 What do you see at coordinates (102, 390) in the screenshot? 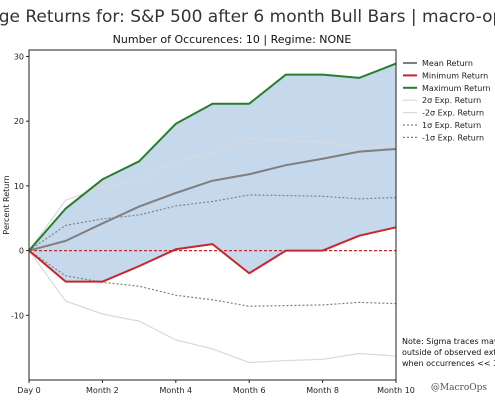
I see `x-tick-label: Month 2` at bounding box center [102, 390].